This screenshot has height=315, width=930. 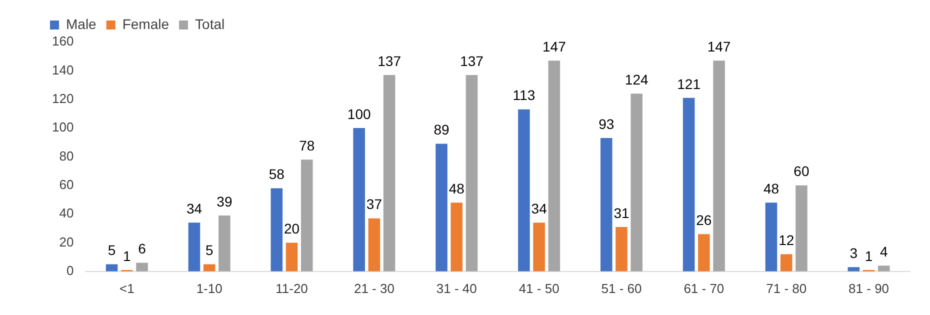 I want to click on data-label: 26, so click(x=704, y=220).